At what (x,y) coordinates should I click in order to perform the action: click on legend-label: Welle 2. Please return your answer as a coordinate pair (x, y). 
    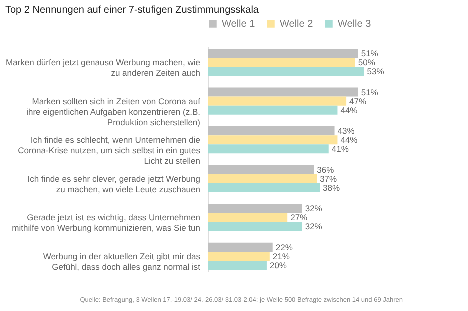
    Looking at the image, I should click on (297, 24).